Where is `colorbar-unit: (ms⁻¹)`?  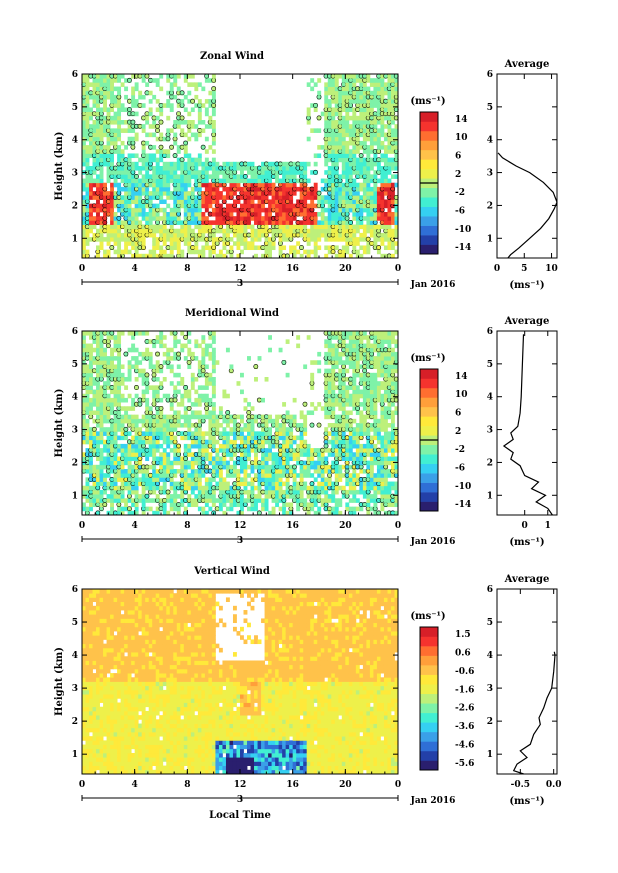
colorbar-unit: (ms⁻¹) is located at coordinates (427, 101).